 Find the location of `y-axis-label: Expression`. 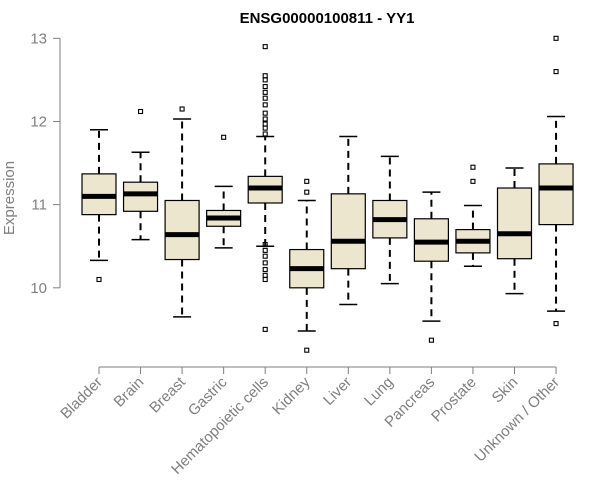

y-axis-label: Expression is located at coordinates (9, 198).